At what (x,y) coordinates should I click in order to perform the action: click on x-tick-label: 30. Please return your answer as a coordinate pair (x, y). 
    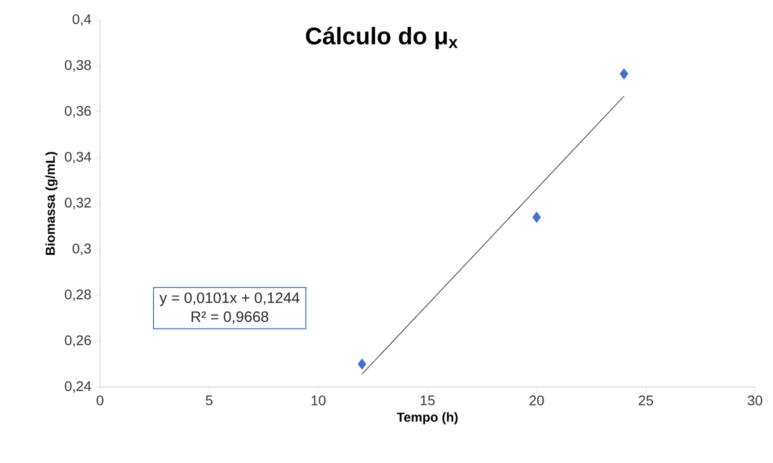
    Looking at the image, I should click on (755, 401).